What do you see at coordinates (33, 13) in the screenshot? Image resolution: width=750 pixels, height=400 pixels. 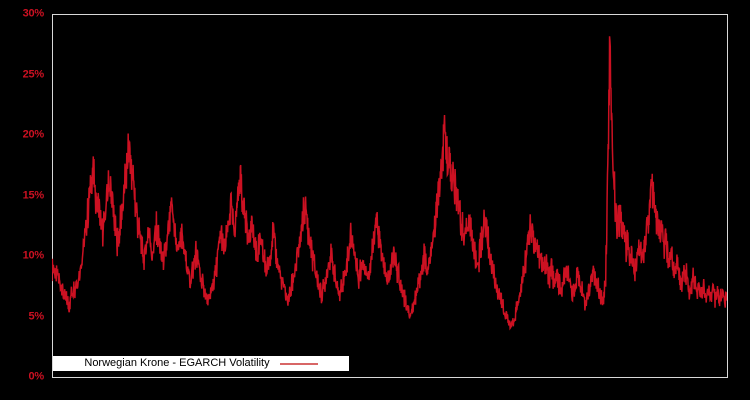 I see `y-axis-tick-30: 30%` at bounding box center [33, 13].